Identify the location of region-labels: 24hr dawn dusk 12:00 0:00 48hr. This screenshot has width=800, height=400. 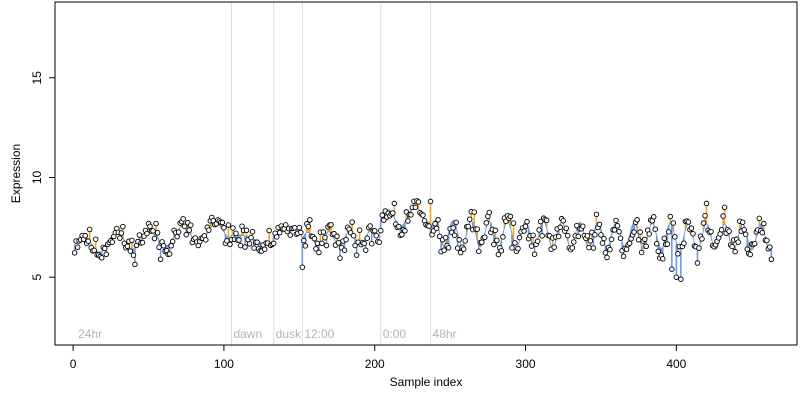
(267, 334).